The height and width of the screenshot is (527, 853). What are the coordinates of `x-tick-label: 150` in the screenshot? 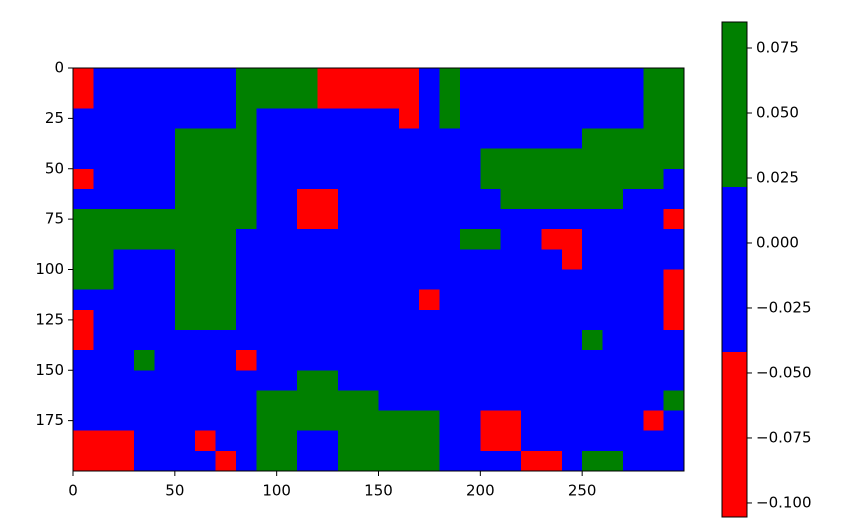 It's located at (378, 491).